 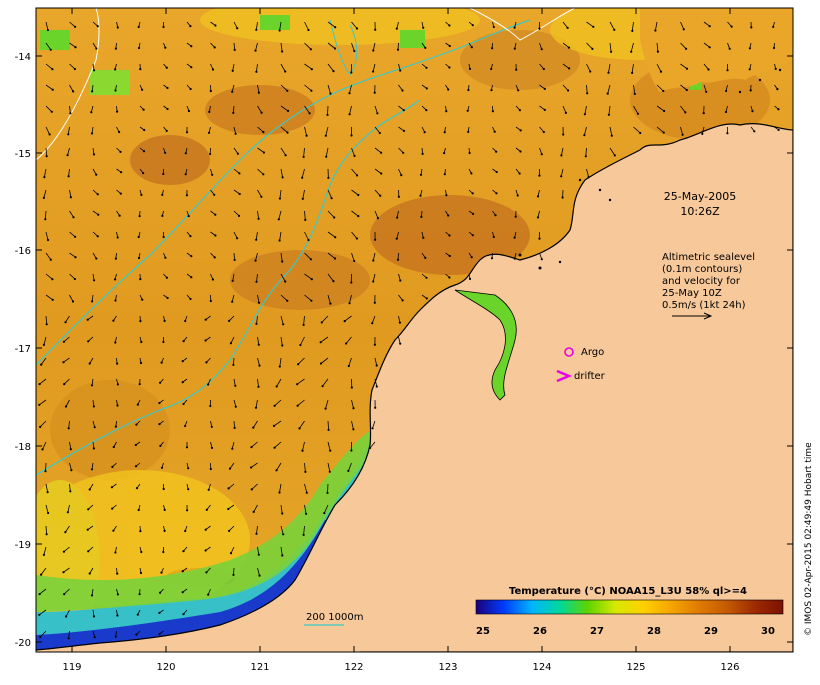 I want to click on altimetry-line-5: 0.5m/s (1kt 24h), so click(x=704, y=305).